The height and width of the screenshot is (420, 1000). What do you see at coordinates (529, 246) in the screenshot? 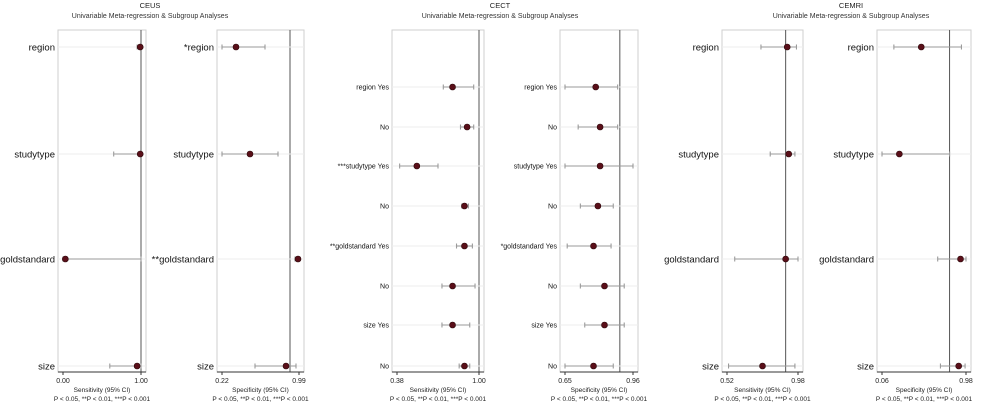
I see `row-label: *goldstandard Yes` at bounding box center [529, 246].